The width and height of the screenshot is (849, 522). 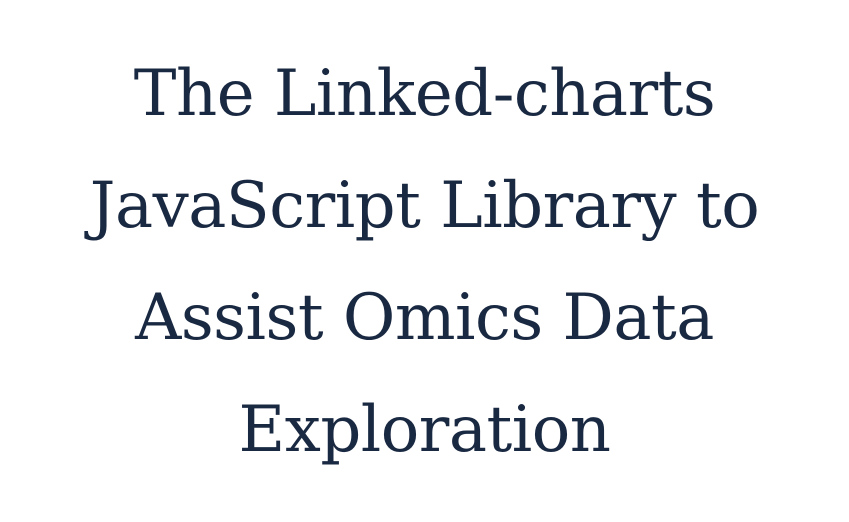 What do you see at coordinates (424, 206) in the screenshot?
I see `title-line-2: JavaScript Library to` at bounding box center [424, 206].